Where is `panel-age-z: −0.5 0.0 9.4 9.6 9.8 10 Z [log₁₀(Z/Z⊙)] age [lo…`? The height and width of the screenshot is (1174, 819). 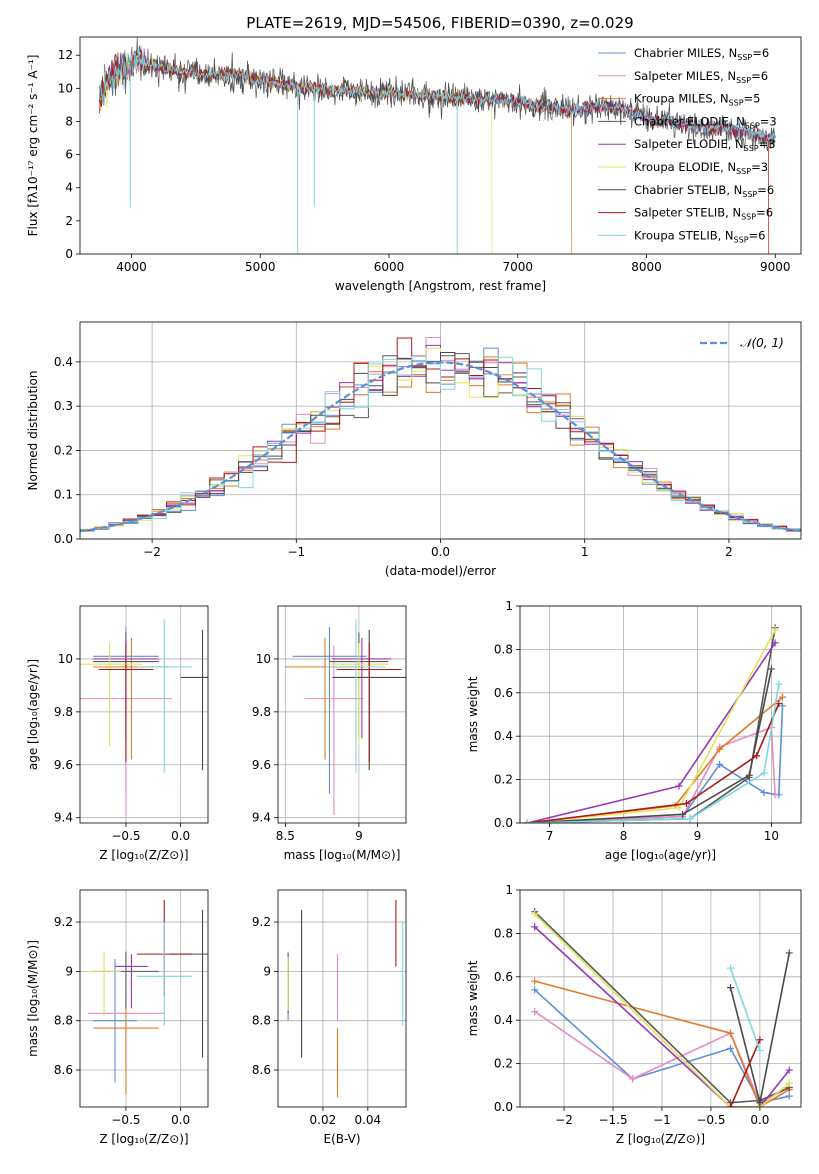 panel-age-z: −0.5 0.0 9.4 9.6 9.8 10 Z [log₁₀(Z/Z⊙)] age [lo… is located at coordinates (117, 733).